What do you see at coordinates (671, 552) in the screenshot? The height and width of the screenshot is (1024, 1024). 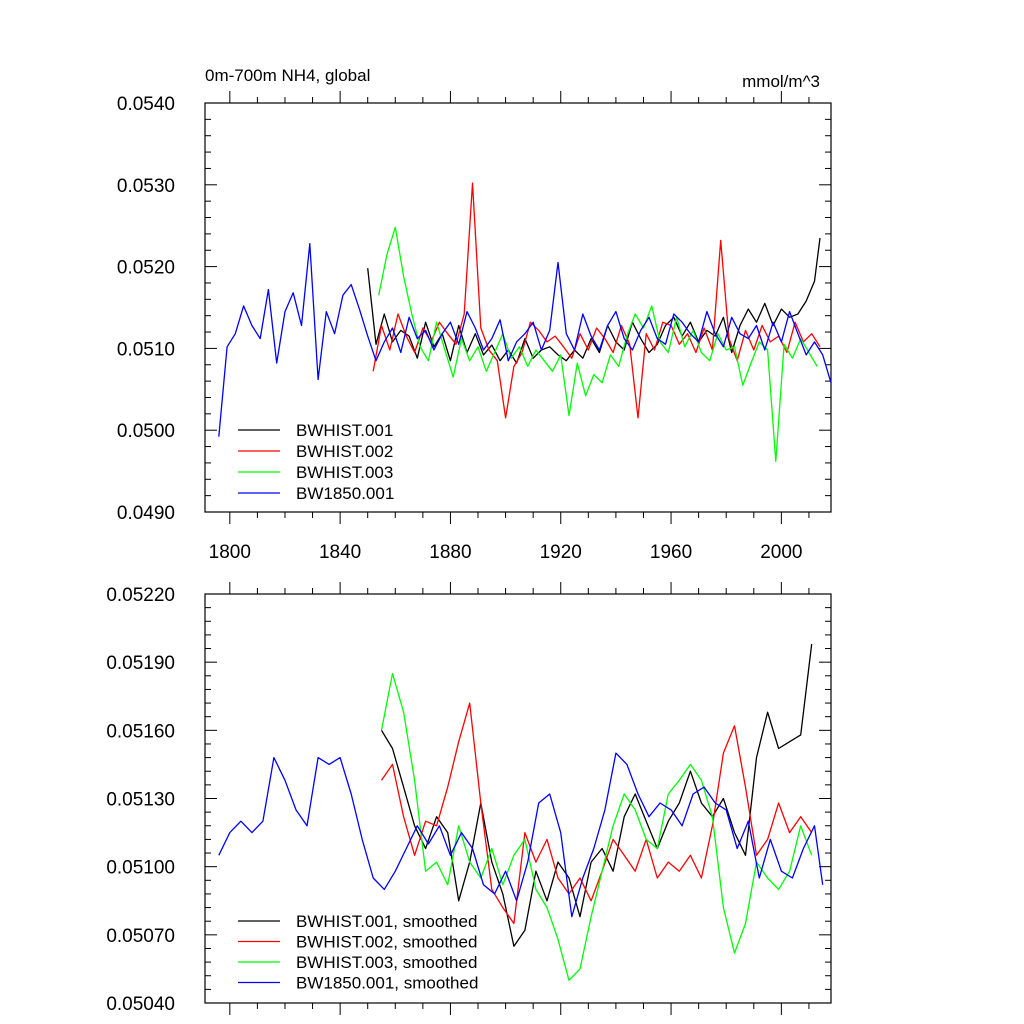 I see `x-tick-label: 1960` at bounding box center [671, 552].